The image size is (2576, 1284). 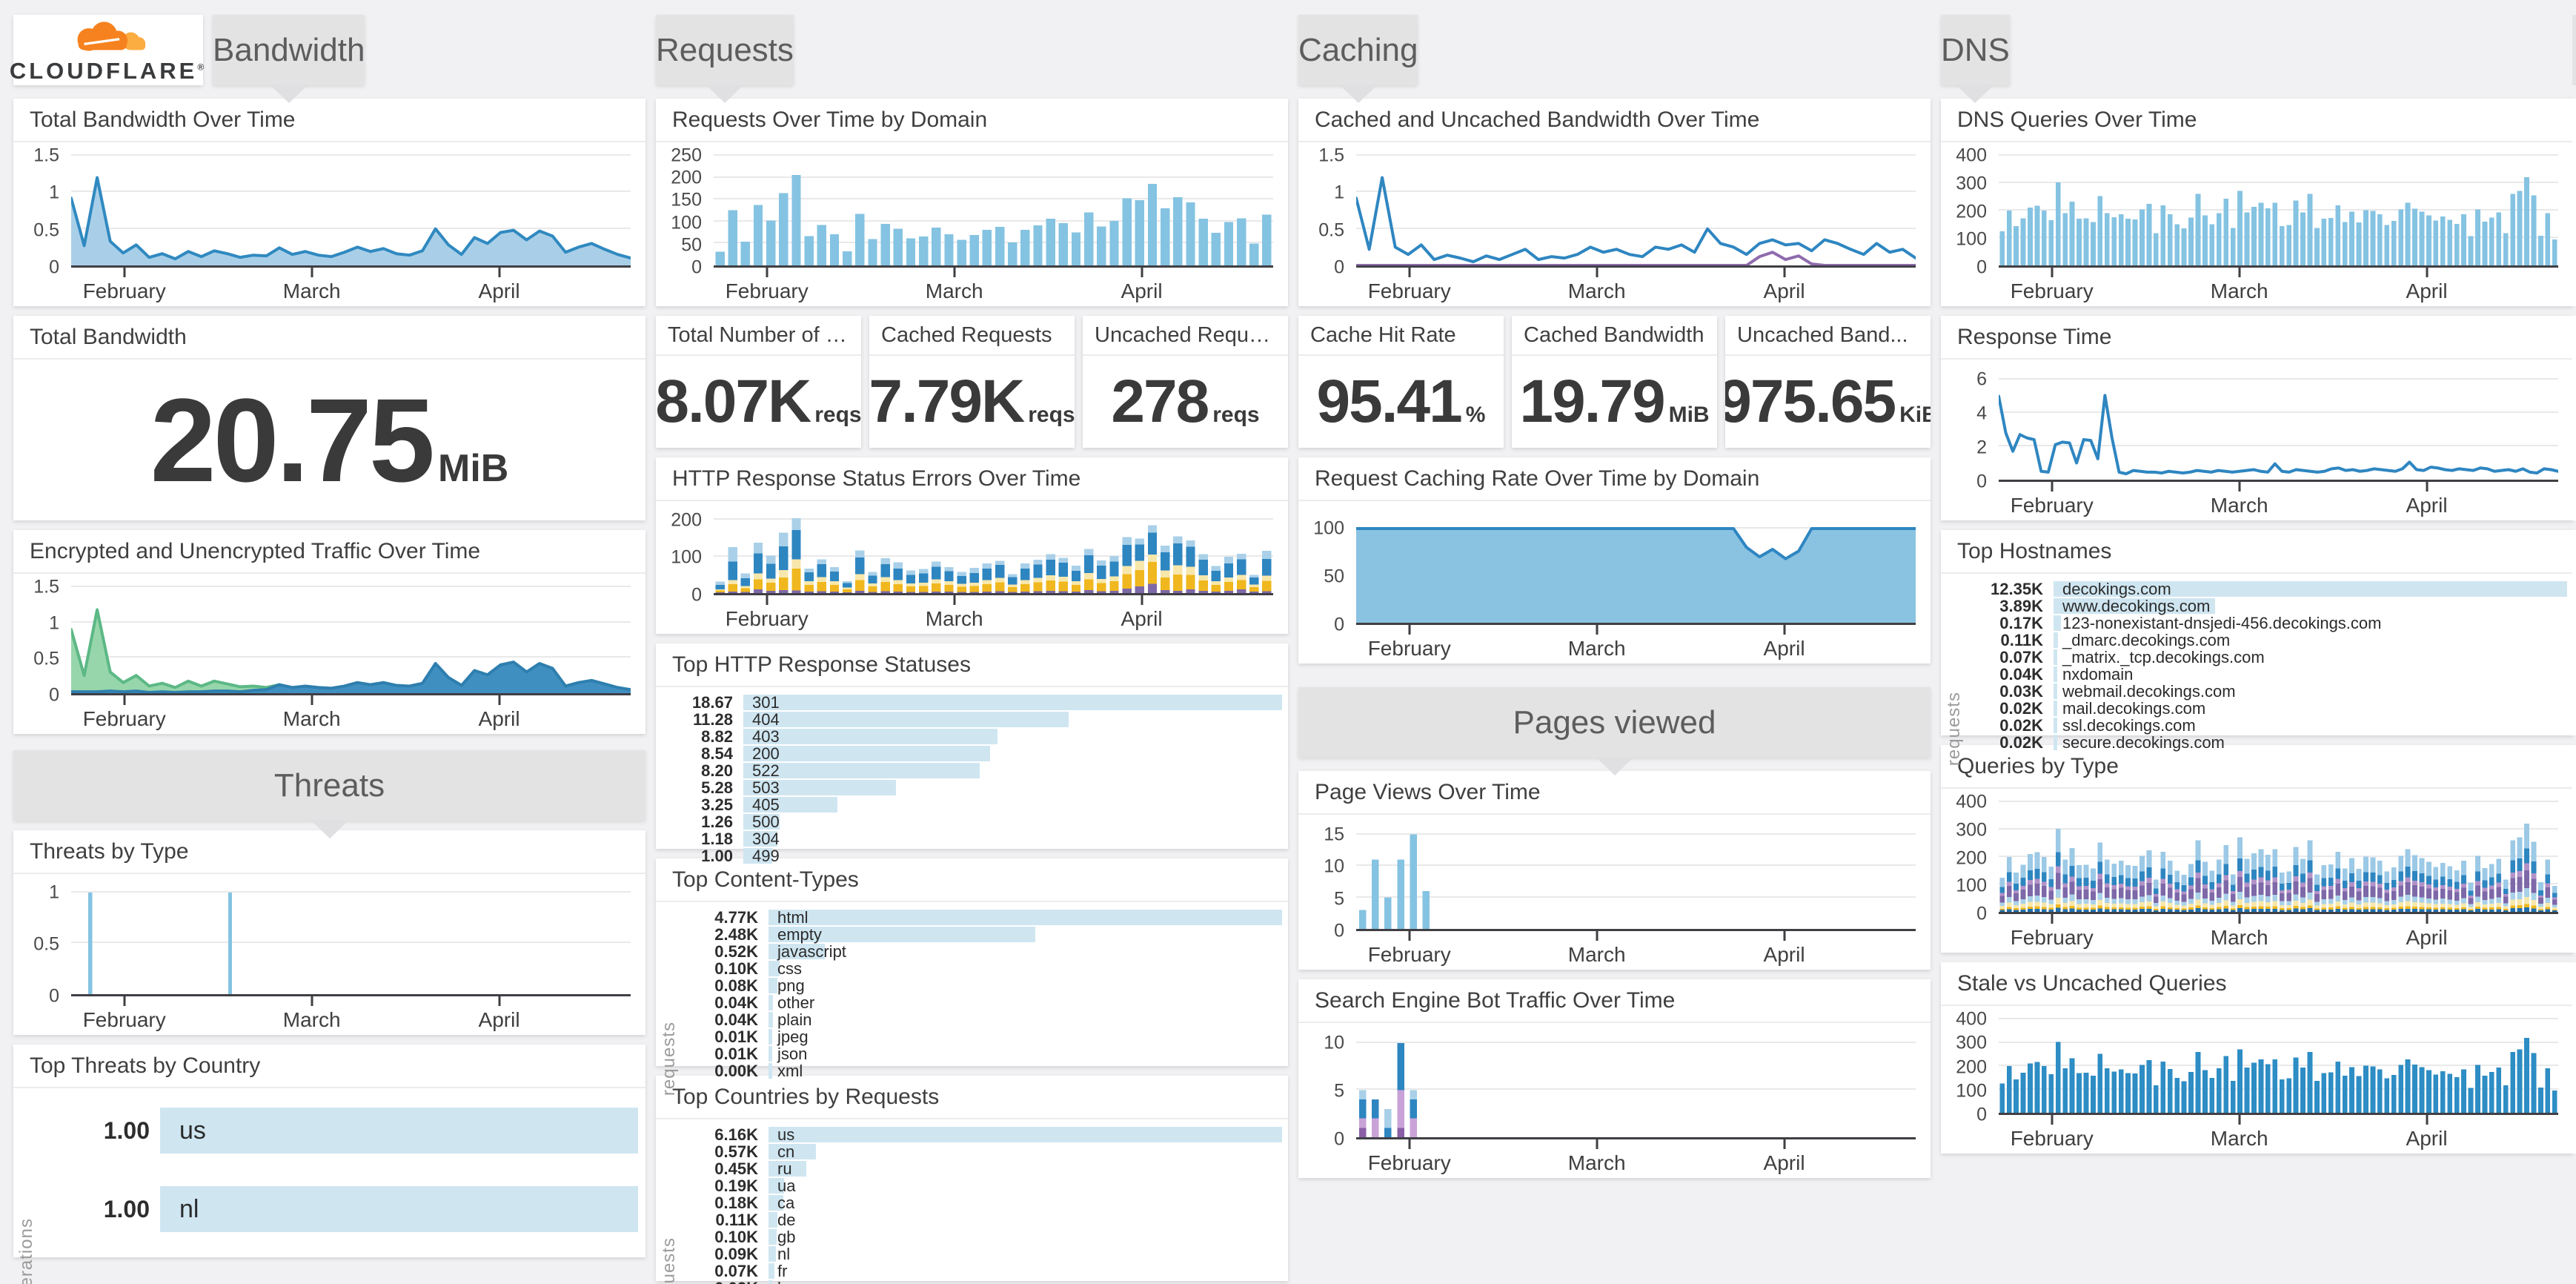 What do you see at coordinates (982, 968) in the screenshot?
I see `list-item: 0.10K css` at bounding box center [982, 968].